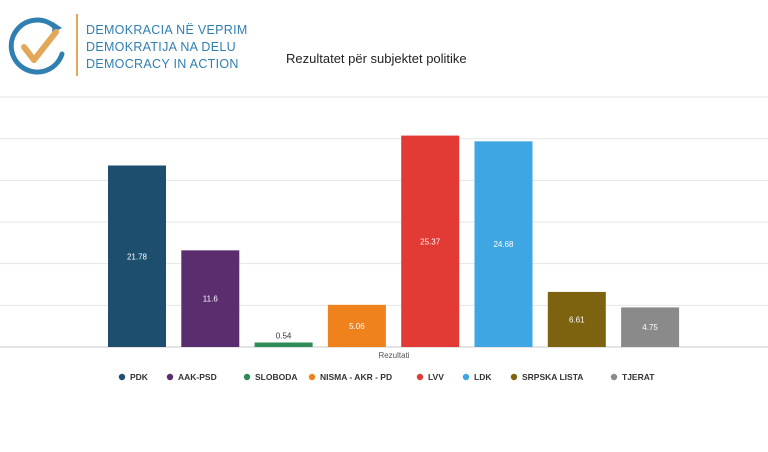 This screenshot has width=768, height=452. What do you see at coordinates (638, 377) in the screenshot?
I see `legend-label-7: TJERAT` at bounding box center [638, 377].